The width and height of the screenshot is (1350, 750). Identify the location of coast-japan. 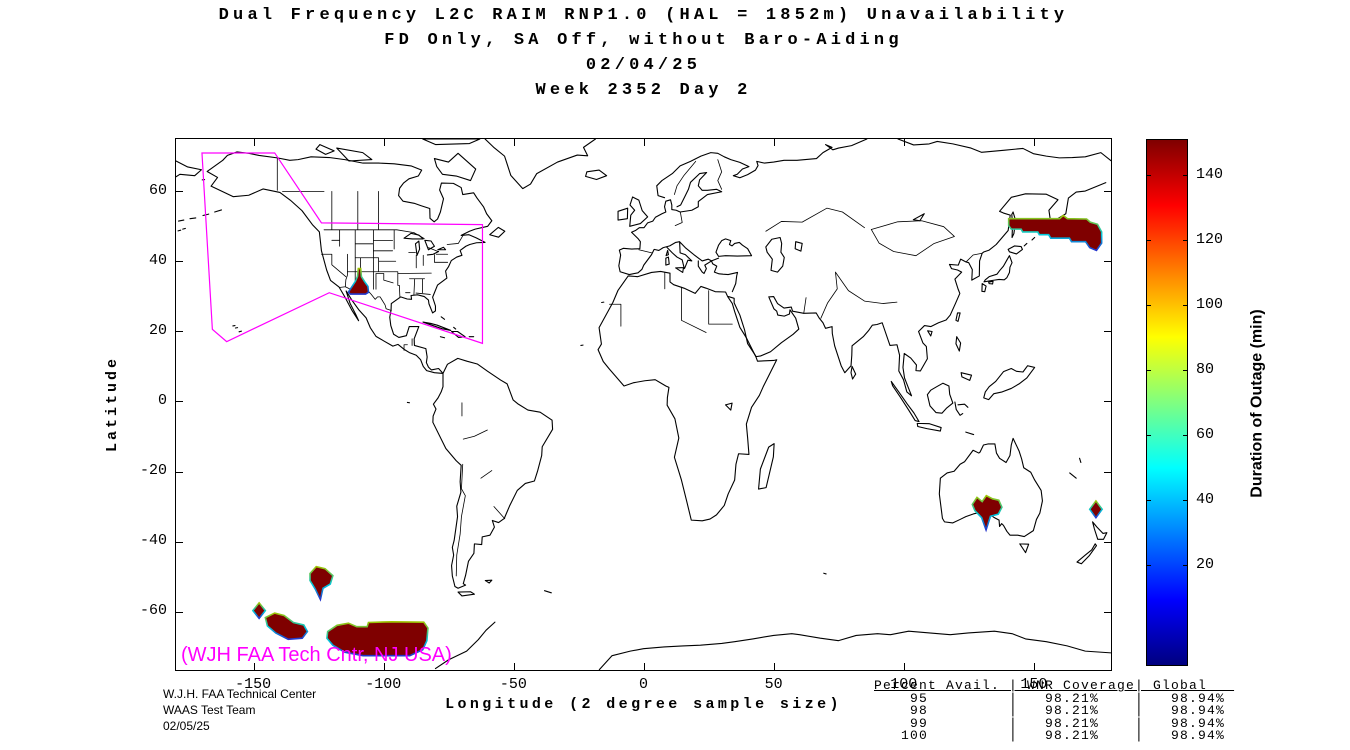
(1012, 252).